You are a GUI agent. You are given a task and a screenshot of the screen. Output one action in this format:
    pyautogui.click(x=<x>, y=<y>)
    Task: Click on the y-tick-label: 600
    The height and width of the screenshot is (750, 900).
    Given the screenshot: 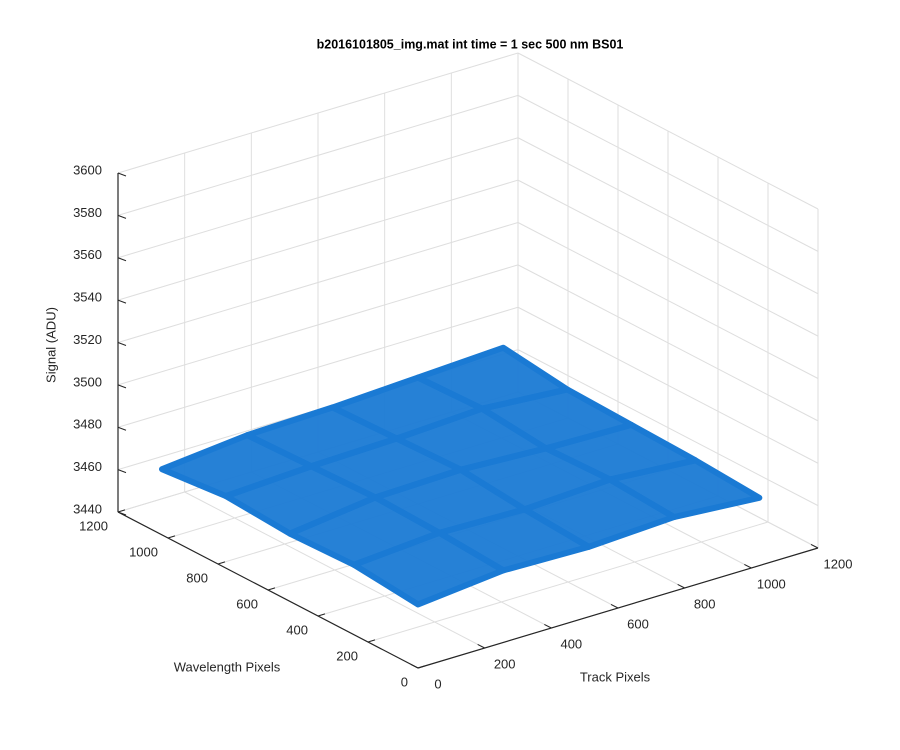 What is the action you would take?
    pyautogui.click(x=247, y=603)
    